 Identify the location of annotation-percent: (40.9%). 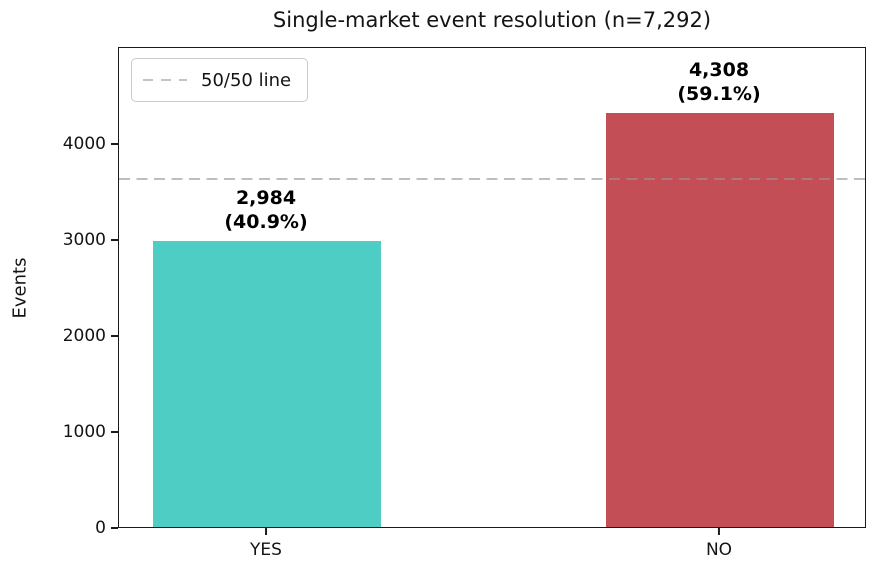
(266, 221).